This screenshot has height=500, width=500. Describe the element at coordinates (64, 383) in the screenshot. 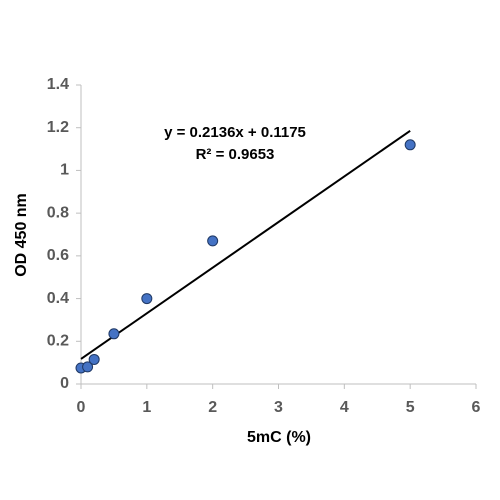

I see `y-tick-label: 0` at that location.